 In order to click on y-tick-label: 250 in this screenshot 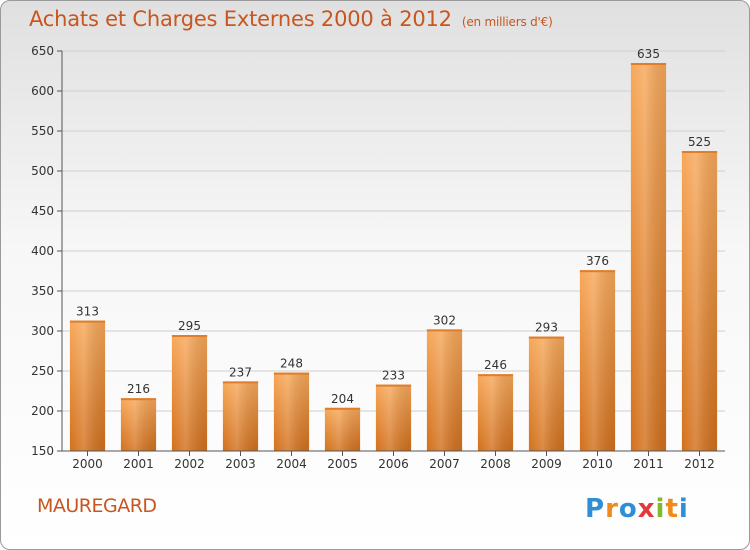, I will do `click(42, 371)`.